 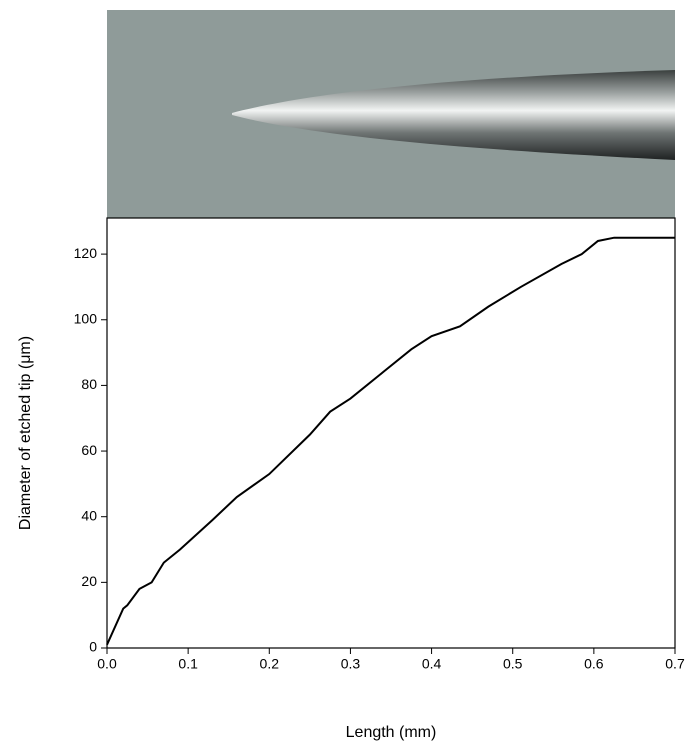 What do you see at coordinates (89, 515) in the screenshot?
I see `y-tick-label: 40` at bounding box center [89, 515].